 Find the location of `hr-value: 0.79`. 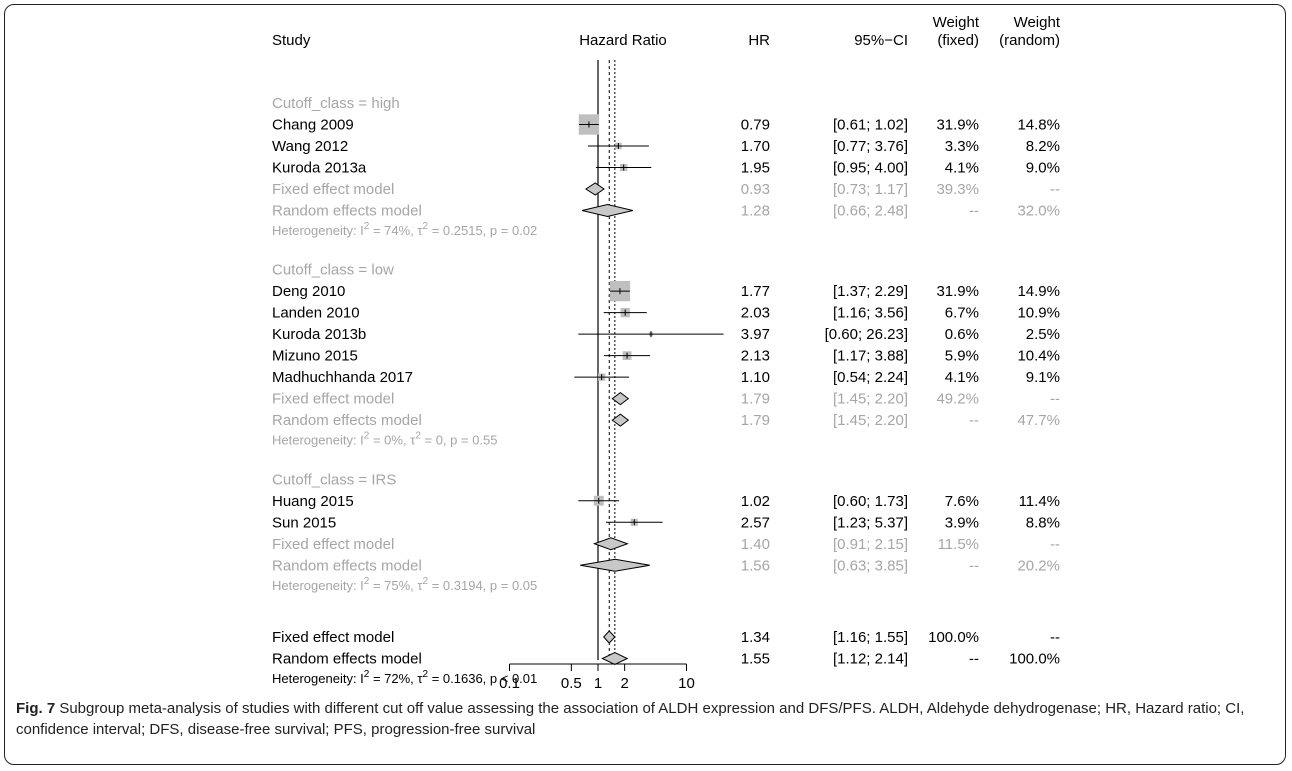

hr-value: 0.79 is located at coordinates (755, 125).